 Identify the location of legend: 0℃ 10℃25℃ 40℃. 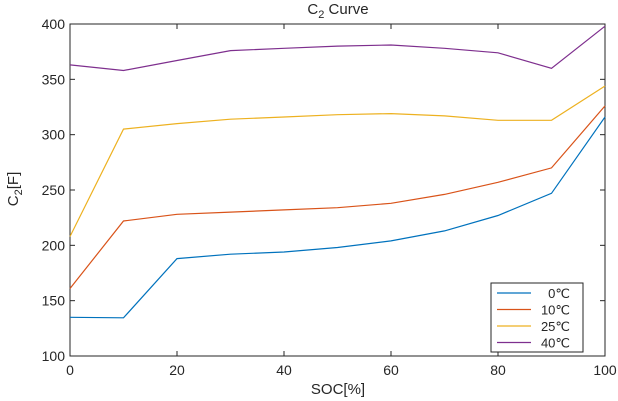
(537, 317).